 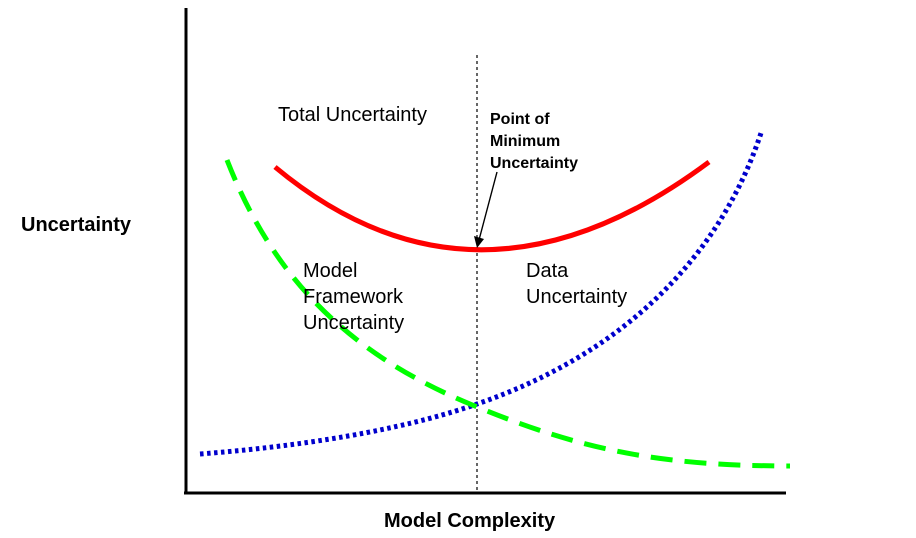 I want to click on model-framework-label-line-1: Model, so click(x=330, y=271).